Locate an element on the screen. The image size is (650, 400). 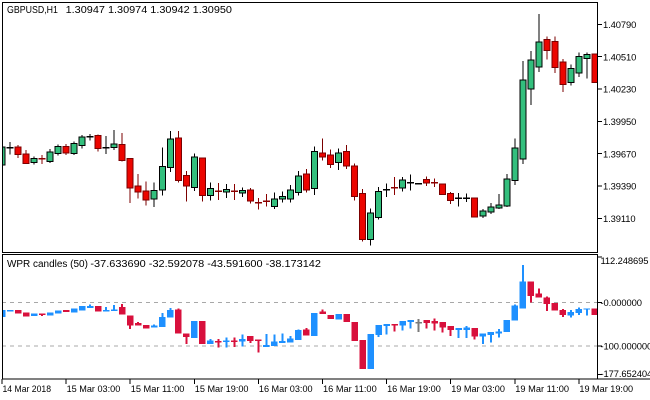
svg-text: 1.39670 is located at coordinates (619, 153).